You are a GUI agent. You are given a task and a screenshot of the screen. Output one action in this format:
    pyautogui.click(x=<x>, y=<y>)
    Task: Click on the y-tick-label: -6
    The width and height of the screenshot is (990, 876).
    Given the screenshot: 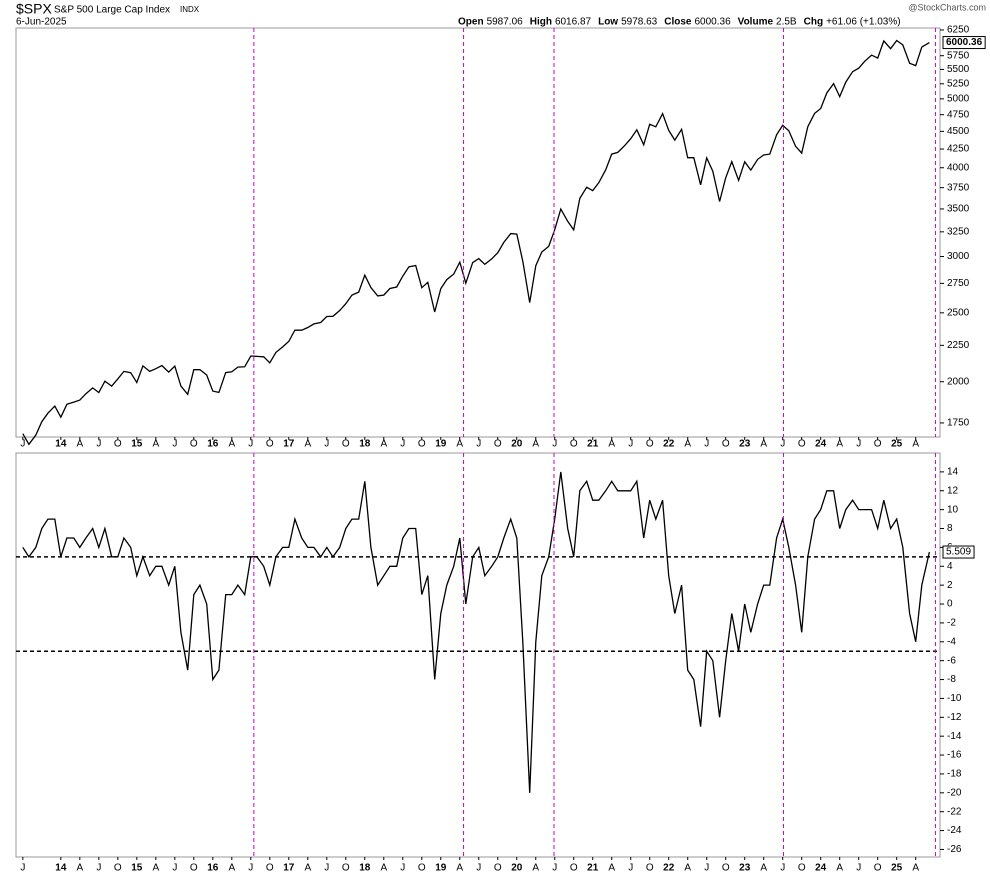 What is the action you would take?
    pyautogui.click(x=951, y=660)
    